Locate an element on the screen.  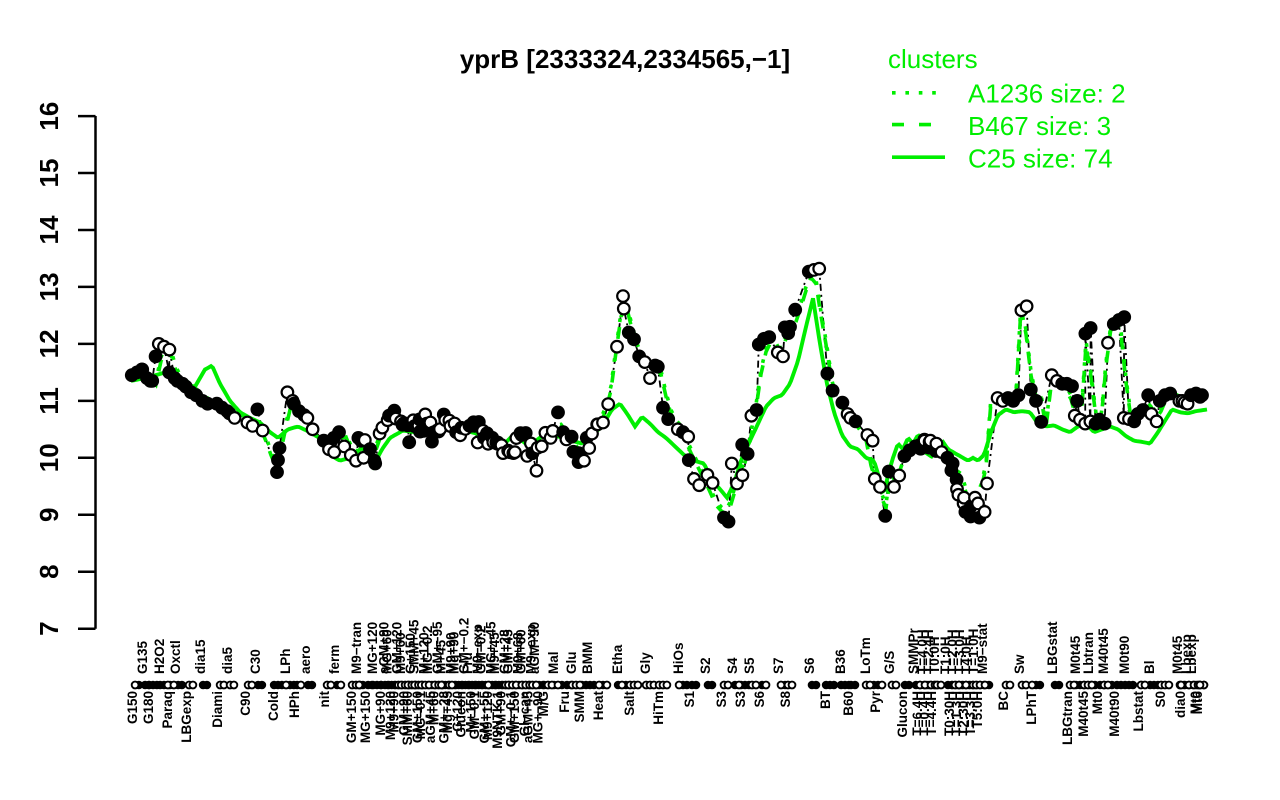
svg-text: SMM+60 is located at coordinates (407, 718).